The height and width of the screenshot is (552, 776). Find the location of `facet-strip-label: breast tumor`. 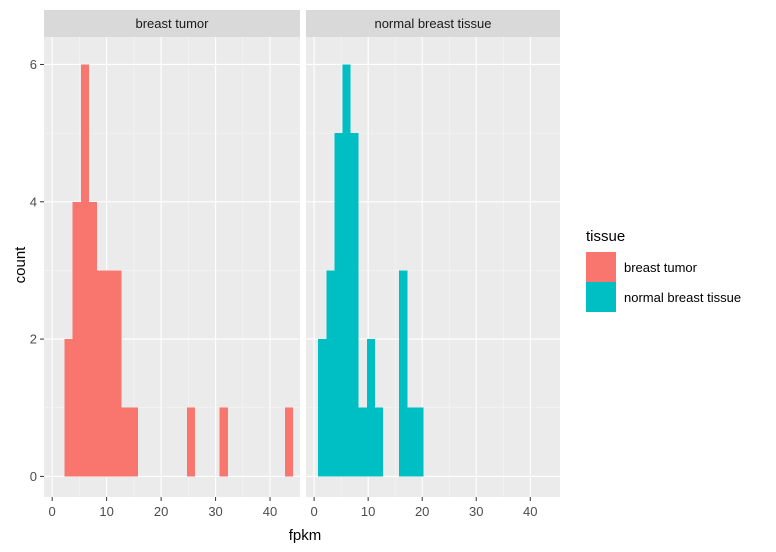

facet-strip-label: breast tumor is located at coordinates (173, 23).